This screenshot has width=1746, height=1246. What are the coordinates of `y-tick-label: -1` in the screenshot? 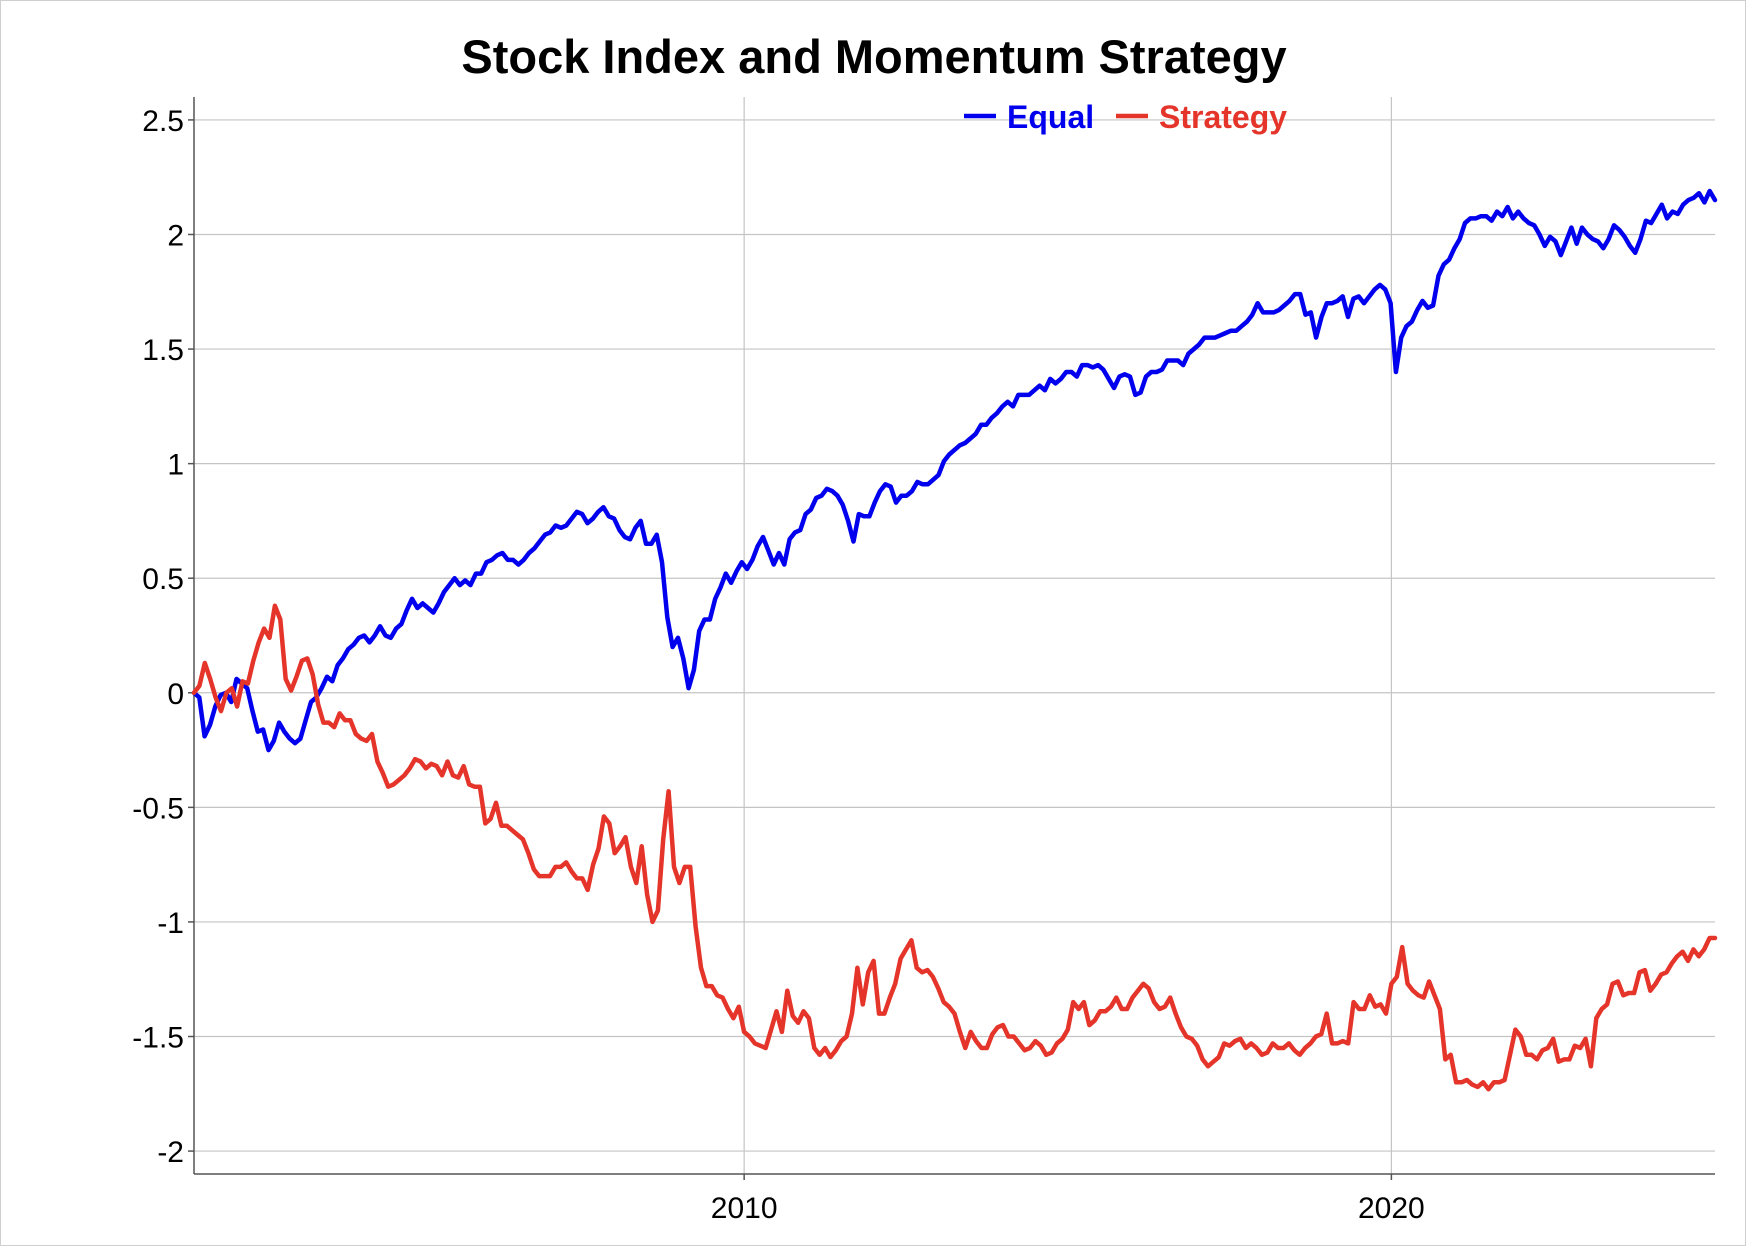 It's located at (170, 923).